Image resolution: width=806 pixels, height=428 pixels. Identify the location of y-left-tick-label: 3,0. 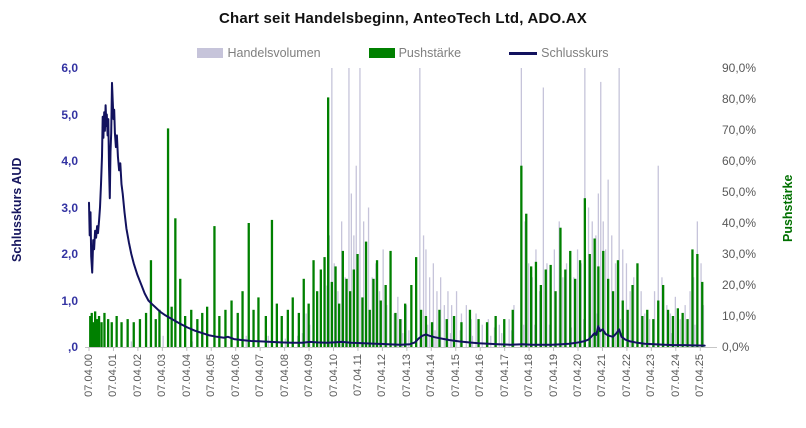
(69, 207).